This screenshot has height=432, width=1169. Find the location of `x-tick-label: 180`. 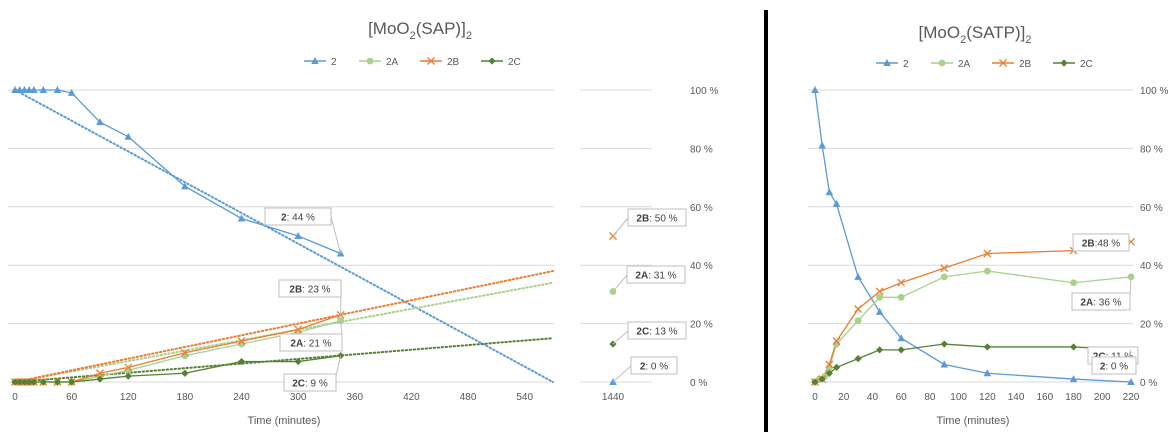

x-tick-label: 180 is located at coordinates (1073, 397).